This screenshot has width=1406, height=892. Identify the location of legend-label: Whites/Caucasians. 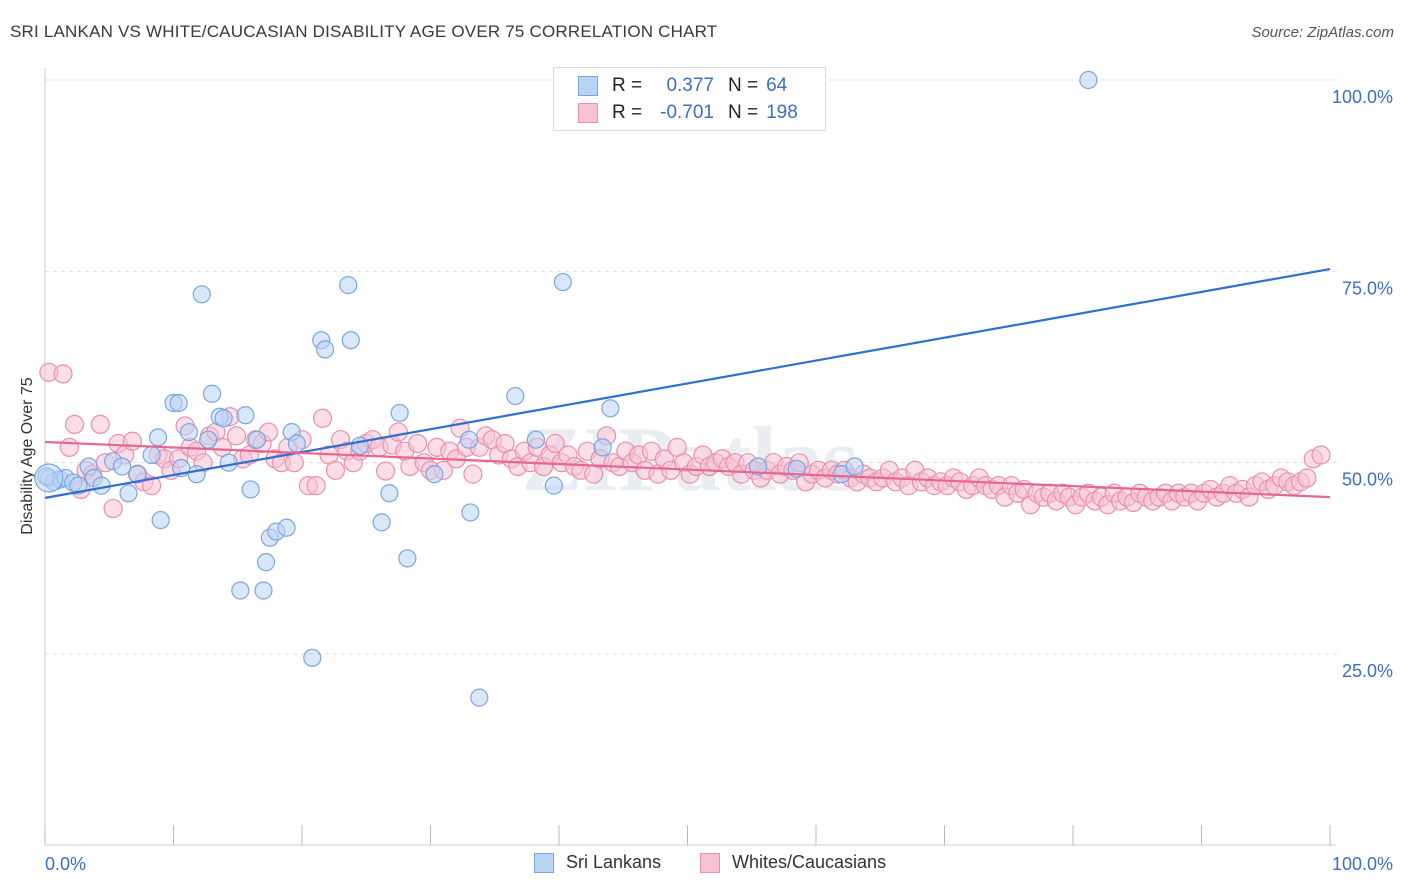
(809, 862).